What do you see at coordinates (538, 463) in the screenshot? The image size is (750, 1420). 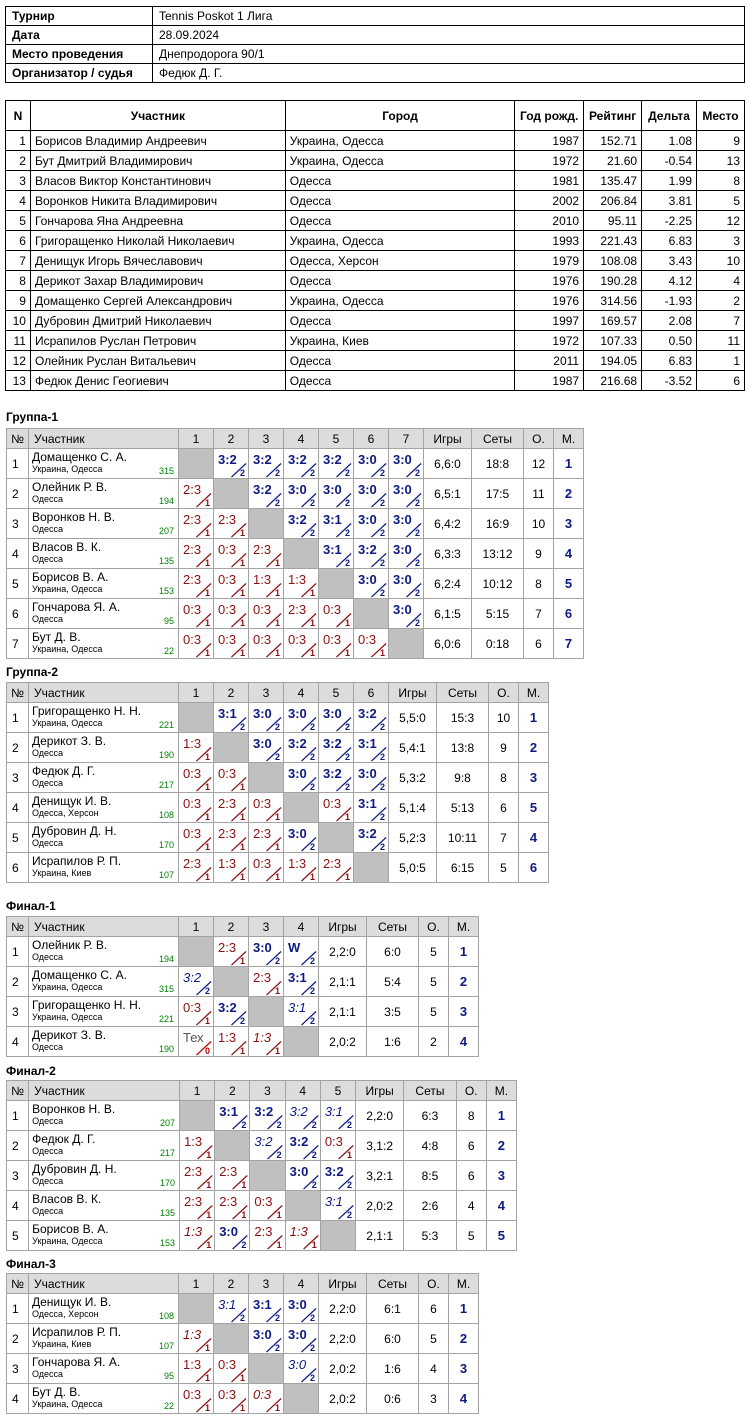 I see `player-points: 12` at bounding box center [538, 463].